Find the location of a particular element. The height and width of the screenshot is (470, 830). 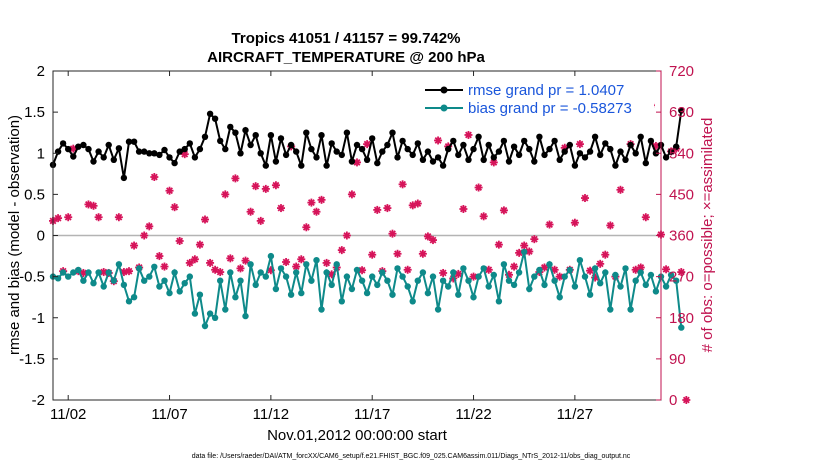

y-right-tick-label: 90 is located at coordinates (677, 359).